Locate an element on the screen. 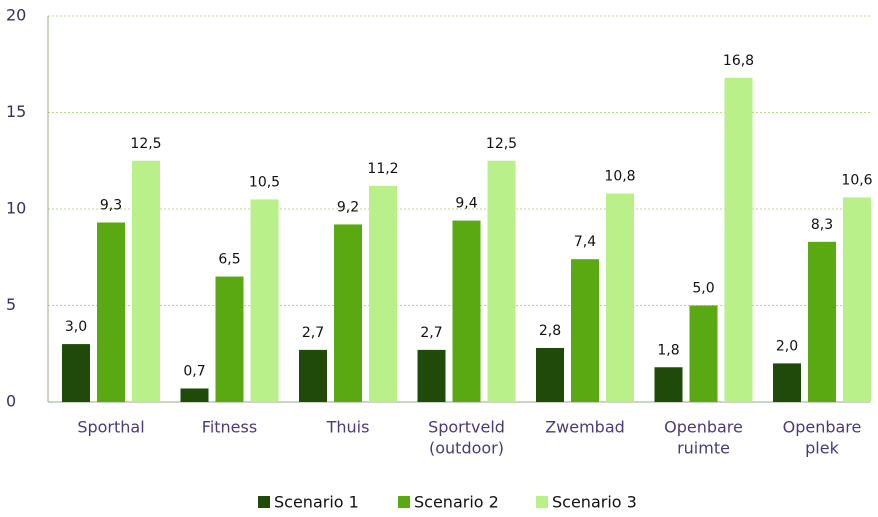  data-label: 2,0 is located at coordinates (787, 346).